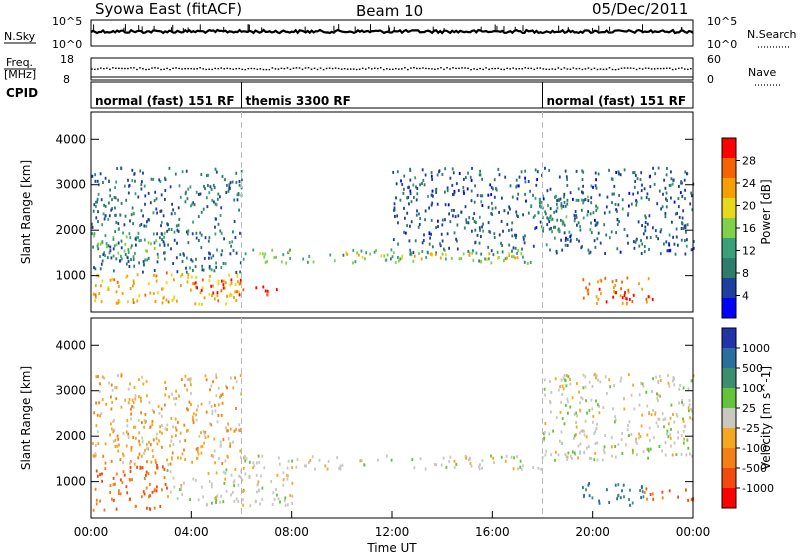 This screenshot has height=554, width=800. What do you see at coordinates (754, 468) in the screenshot?
I see `colorbar-tick-label: -500` at bounding box center [754, 468].